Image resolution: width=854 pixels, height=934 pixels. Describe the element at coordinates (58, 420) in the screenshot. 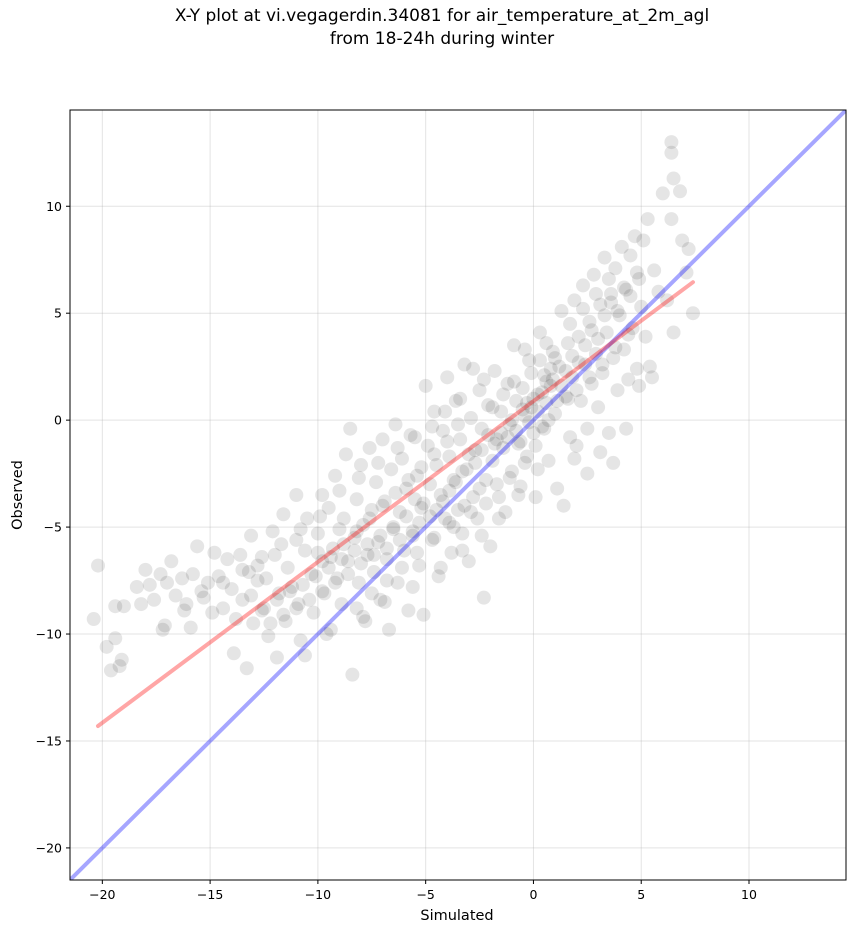

I see `y-tick-label: 0` at that location.